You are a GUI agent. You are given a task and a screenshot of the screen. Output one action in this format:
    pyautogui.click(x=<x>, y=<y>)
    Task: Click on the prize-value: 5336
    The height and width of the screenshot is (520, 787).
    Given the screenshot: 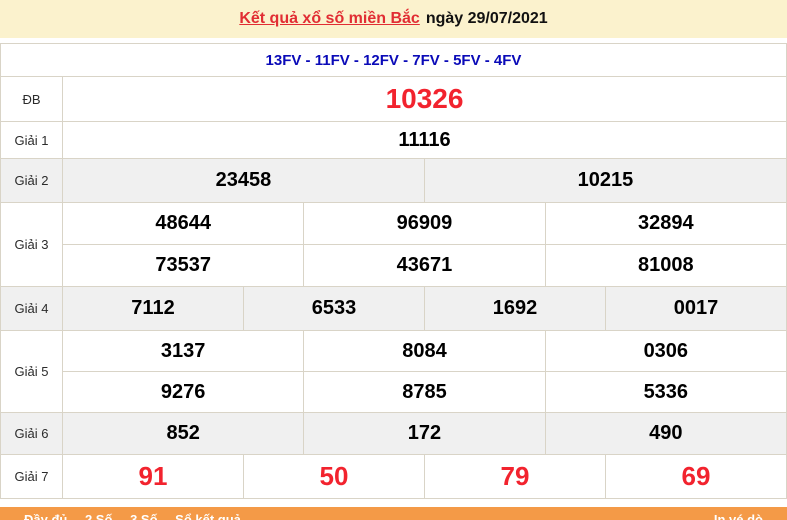 What is the action you would take?
    pyautogui.click(x=665, y=392)
    